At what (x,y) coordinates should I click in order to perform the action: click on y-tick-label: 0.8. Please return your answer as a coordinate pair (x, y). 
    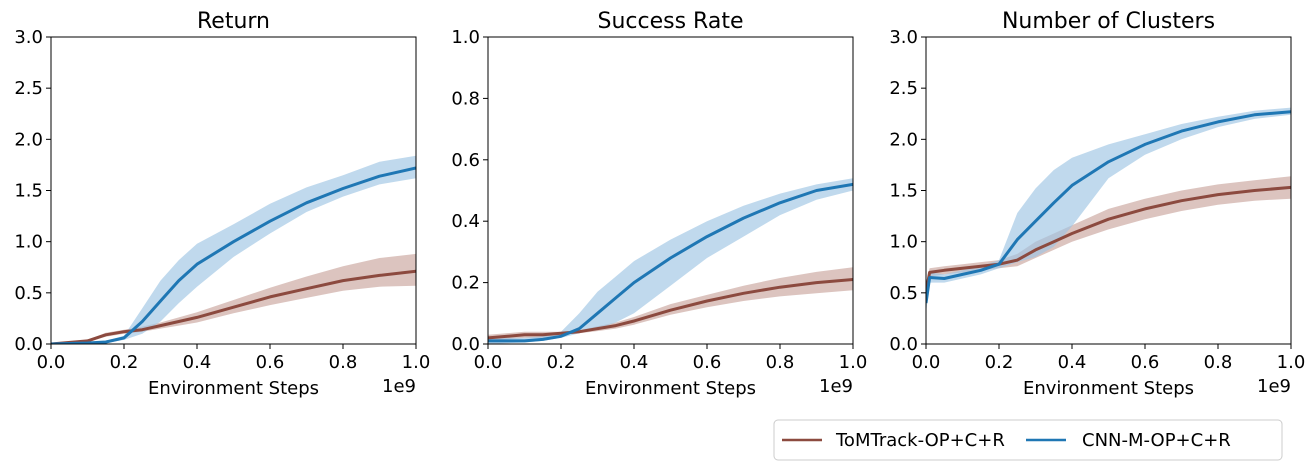
    Looking at the image, I should click on (465, 98).